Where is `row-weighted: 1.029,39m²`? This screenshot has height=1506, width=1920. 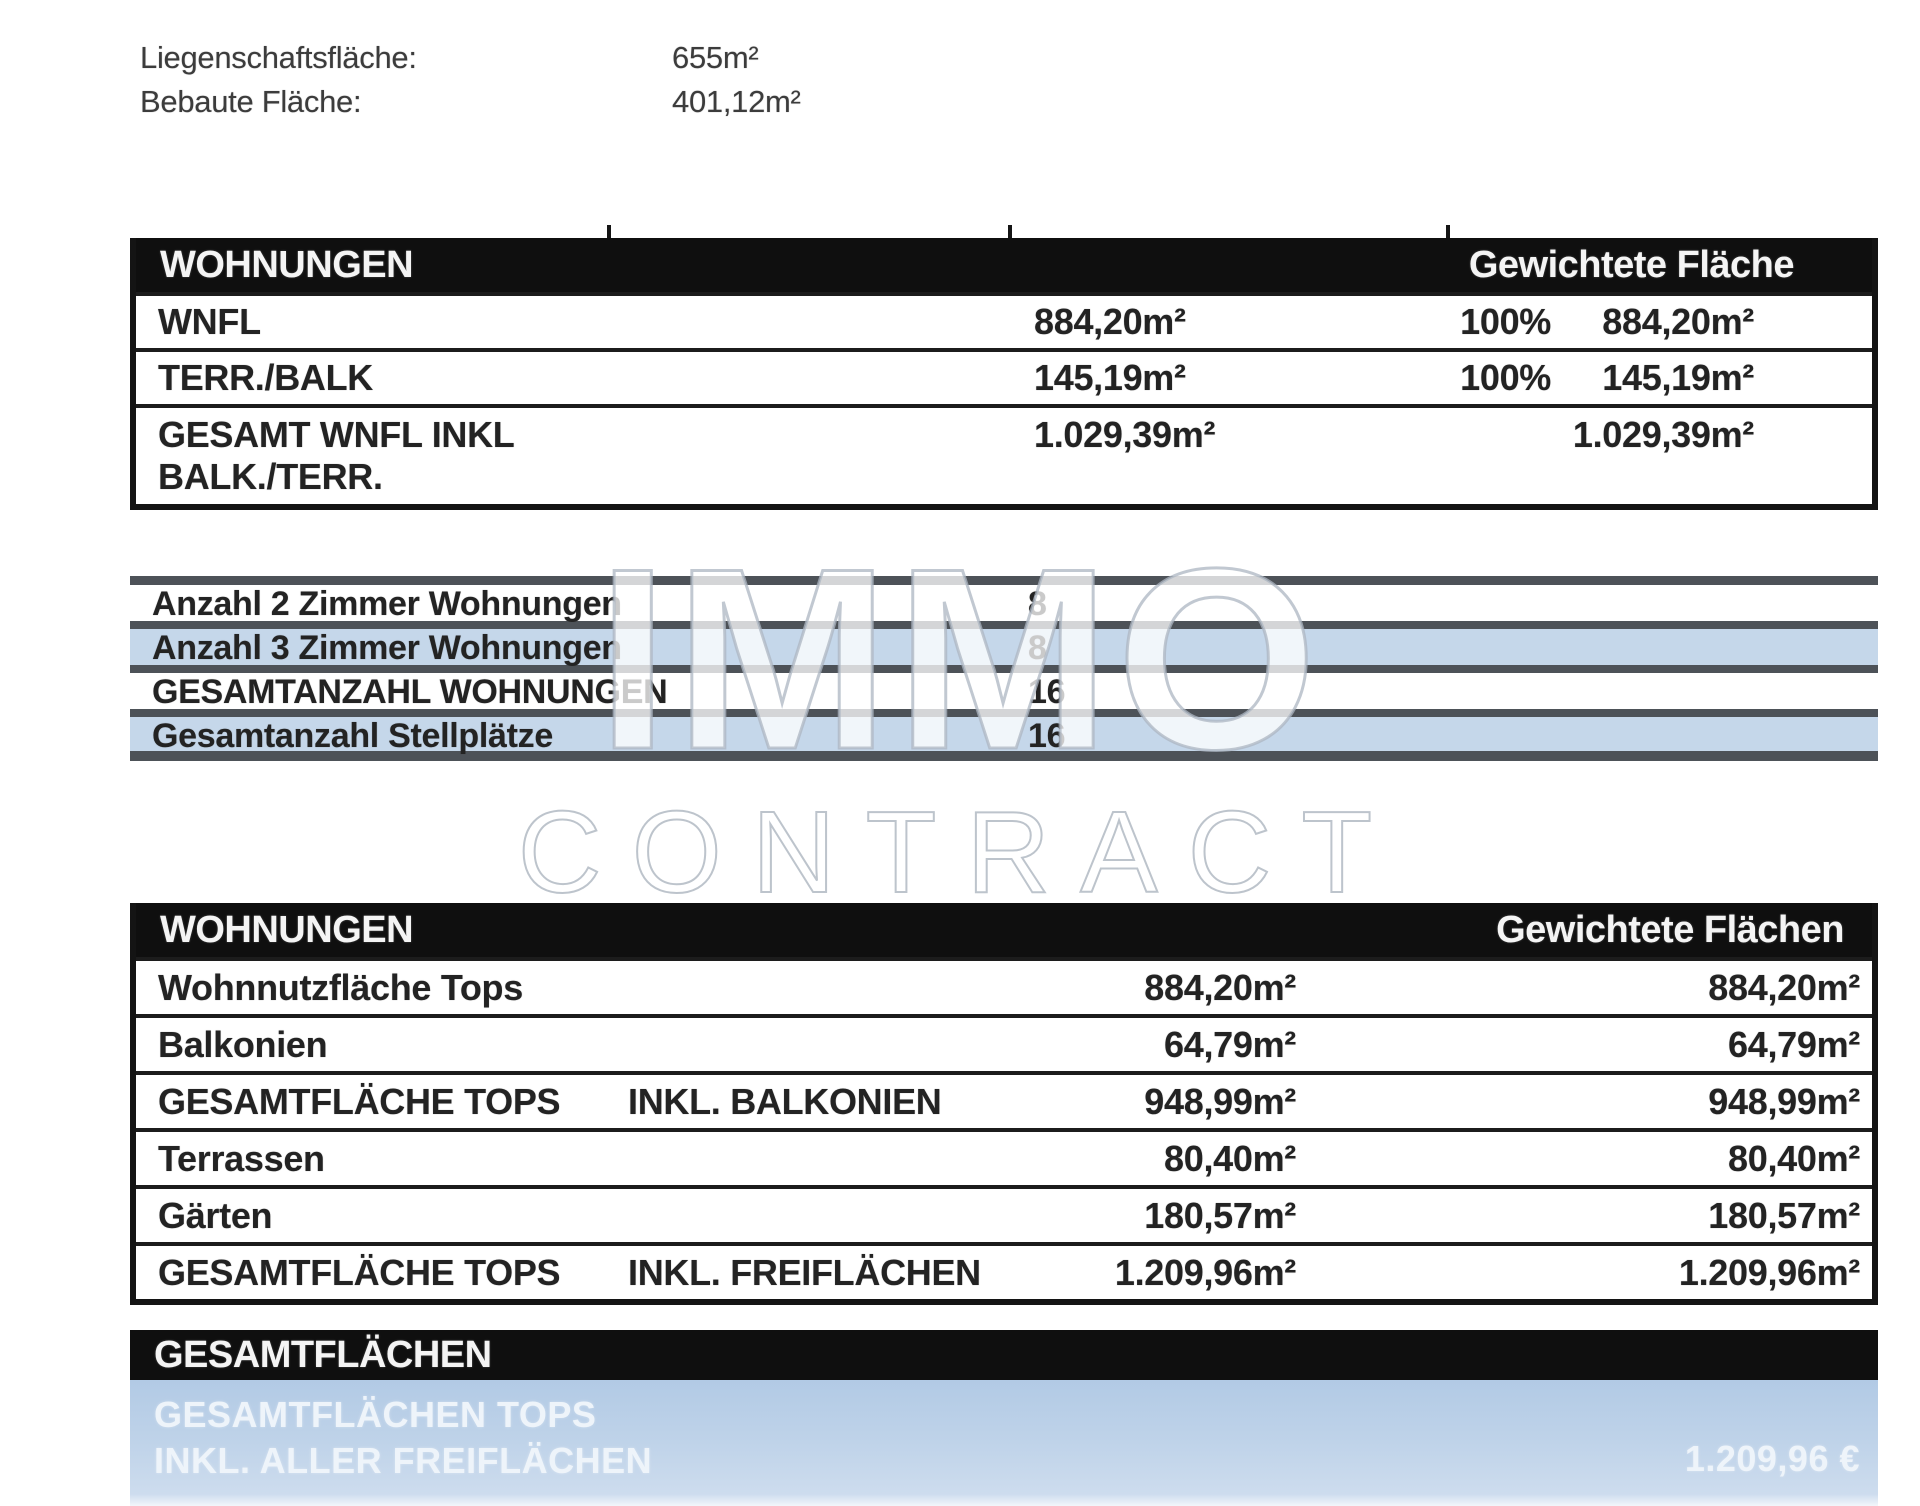 row-weighted: 1.029,39m² is located at coordinates (1663, 434).